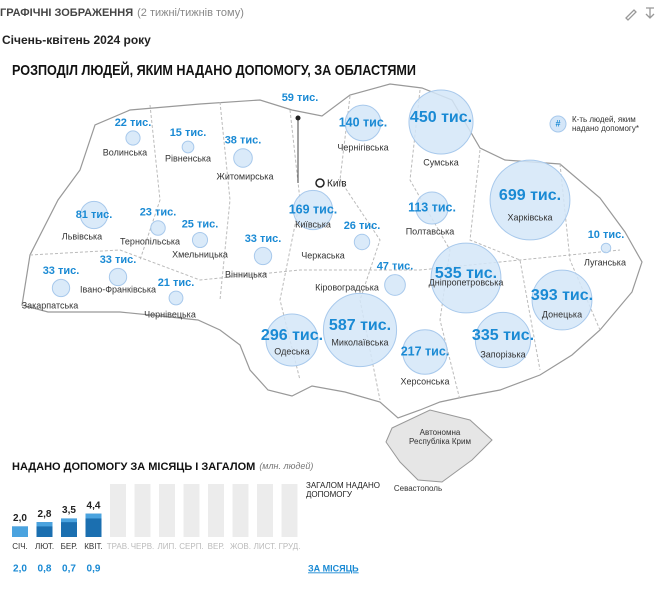 This screenshot has height=598, width=662. I want to click on value-label: 38 тис., so click(243, 141).